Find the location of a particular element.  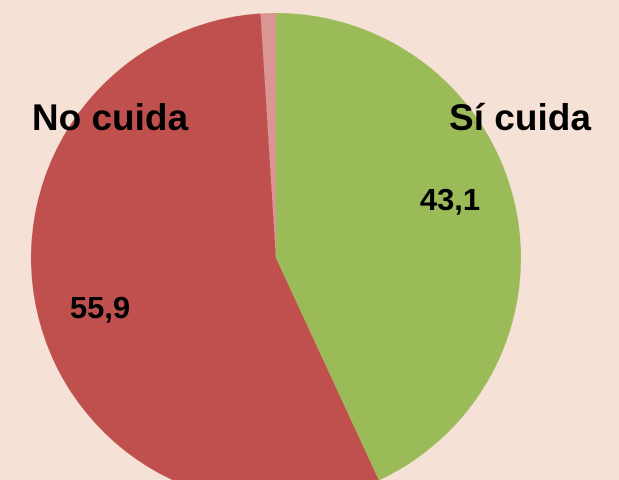

data-label: 55,9 is located at coordinates (100, 307).